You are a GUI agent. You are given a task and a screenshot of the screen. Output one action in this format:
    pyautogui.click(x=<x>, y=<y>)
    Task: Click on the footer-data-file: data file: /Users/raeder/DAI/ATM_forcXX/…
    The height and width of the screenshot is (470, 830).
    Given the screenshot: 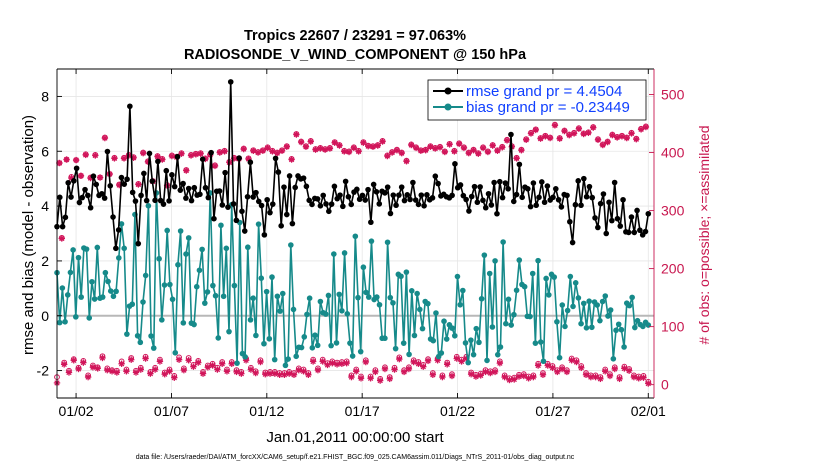 What is the action you would take?
    pyautogui.click(x=355, y=457)
    